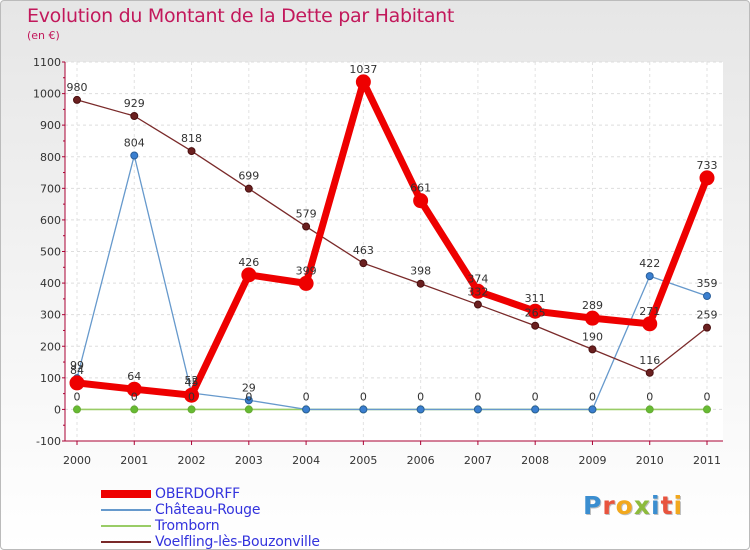 The image size is (750, 550). What do you see at coordinates (650, 460) in the screenshot?
I see `x-tick-label: 2010` at bounding box center [650, 460].